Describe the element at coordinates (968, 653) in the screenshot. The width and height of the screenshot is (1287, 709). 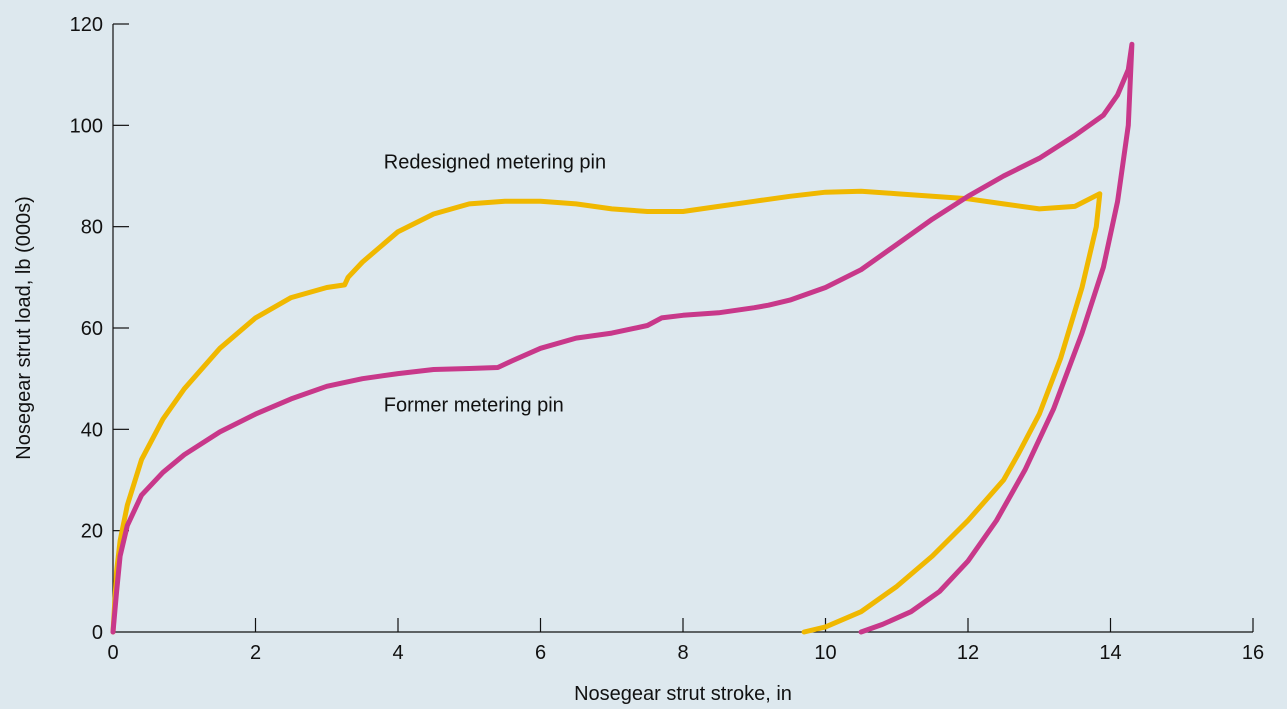
I see `x-tick-label: 12` at that location.